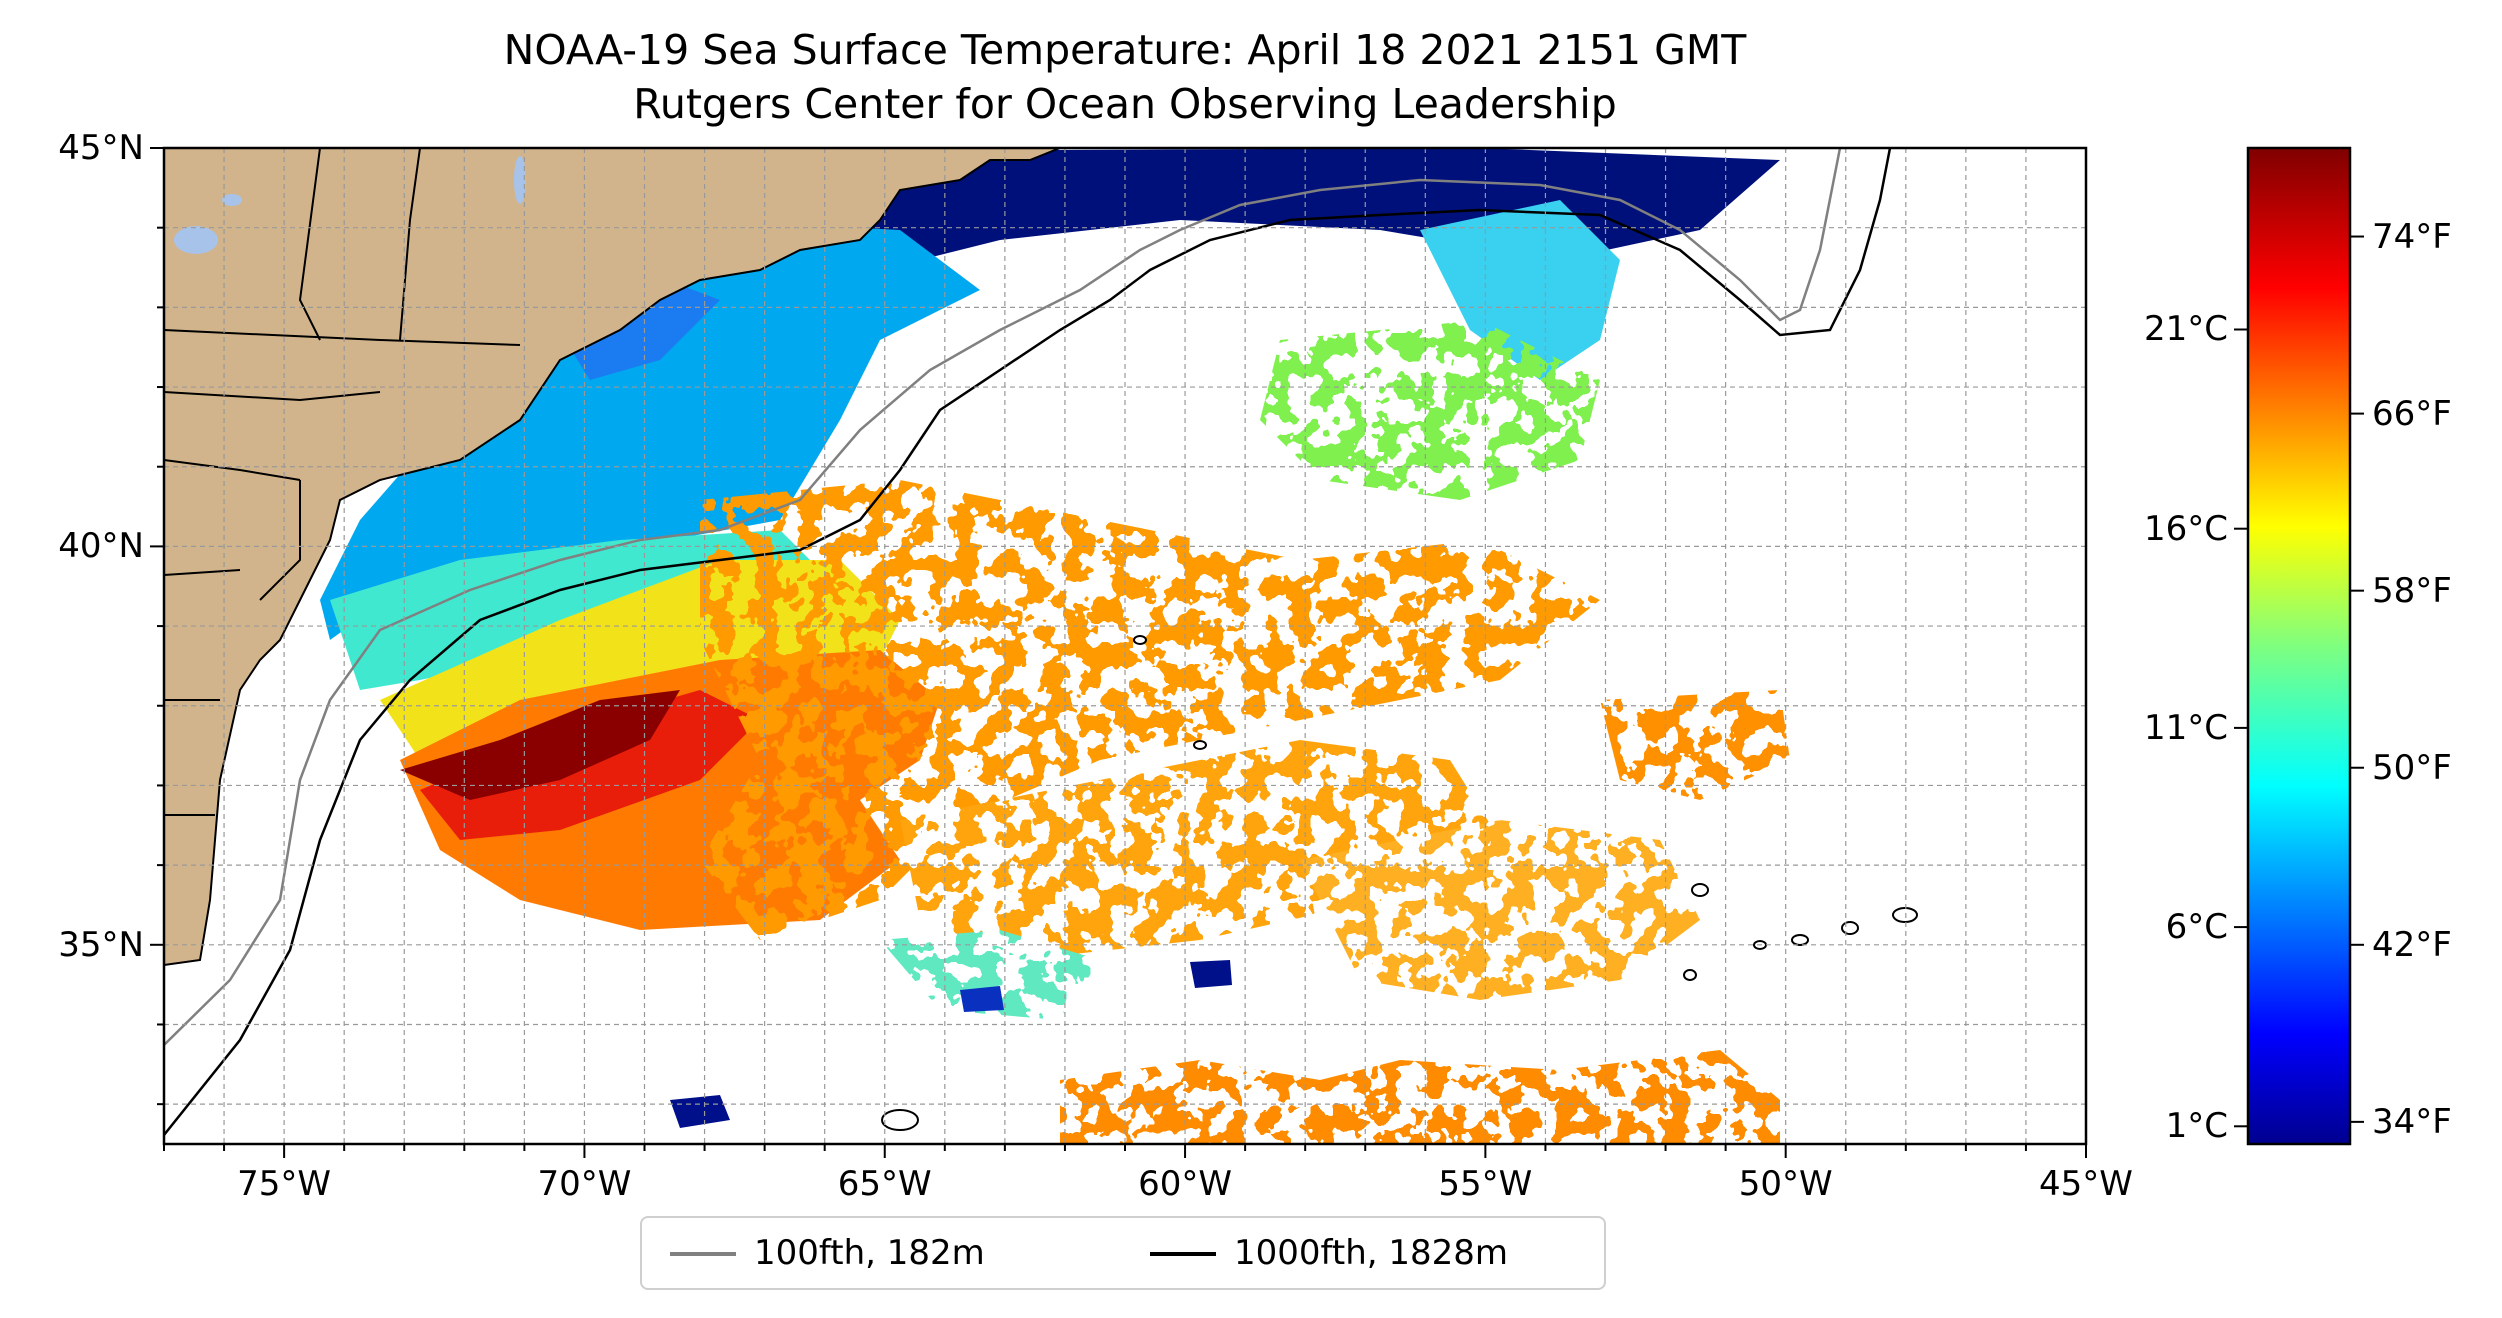  I want to click on colorbar-fahrenheit-label: 58°F, so click(2412, 590).